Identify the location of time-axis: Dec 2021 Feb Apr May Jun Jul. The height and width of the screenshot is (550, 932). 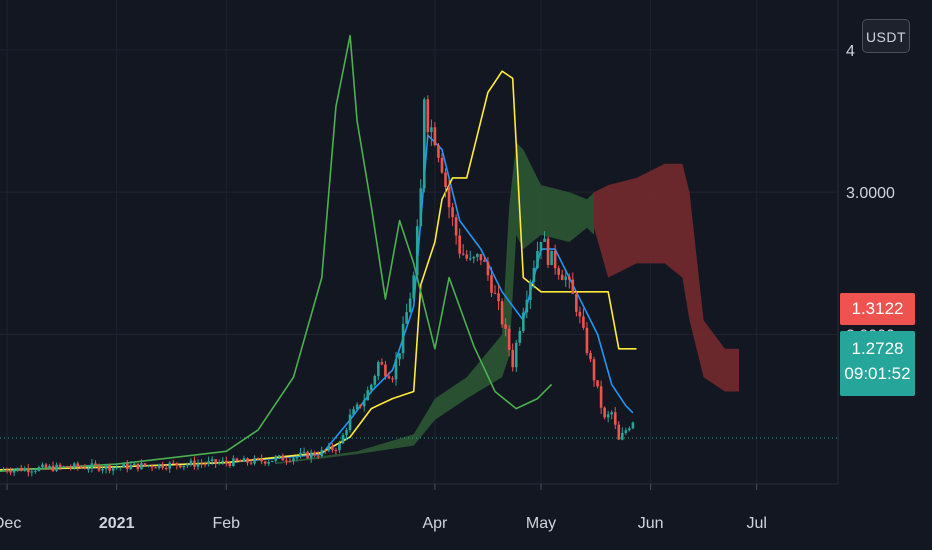
(383, 508).